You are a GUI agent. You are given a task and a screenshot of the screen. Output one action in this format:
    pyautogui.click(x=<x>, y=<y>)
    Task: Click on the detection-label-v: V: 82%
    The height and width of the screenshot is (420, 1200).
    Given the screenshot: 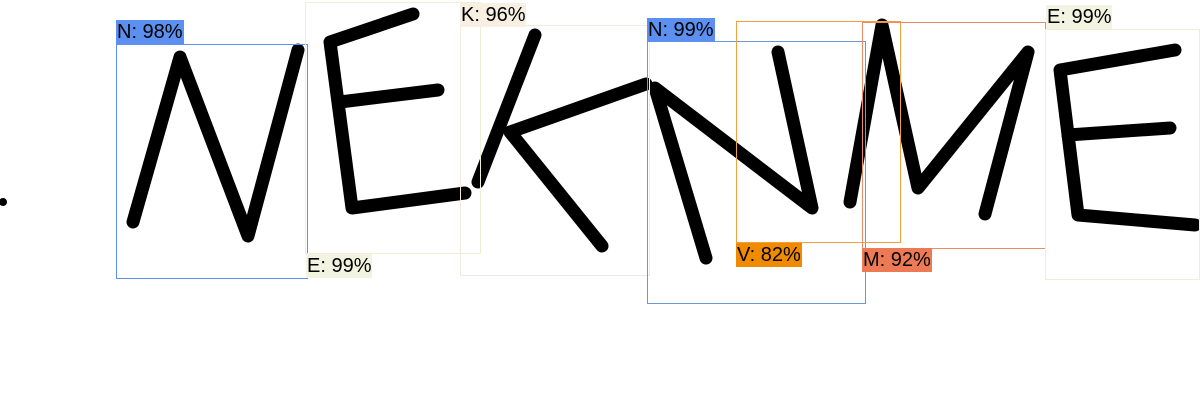 What is the action you would take?
    pyautogui.click(x=769, y=255)
    